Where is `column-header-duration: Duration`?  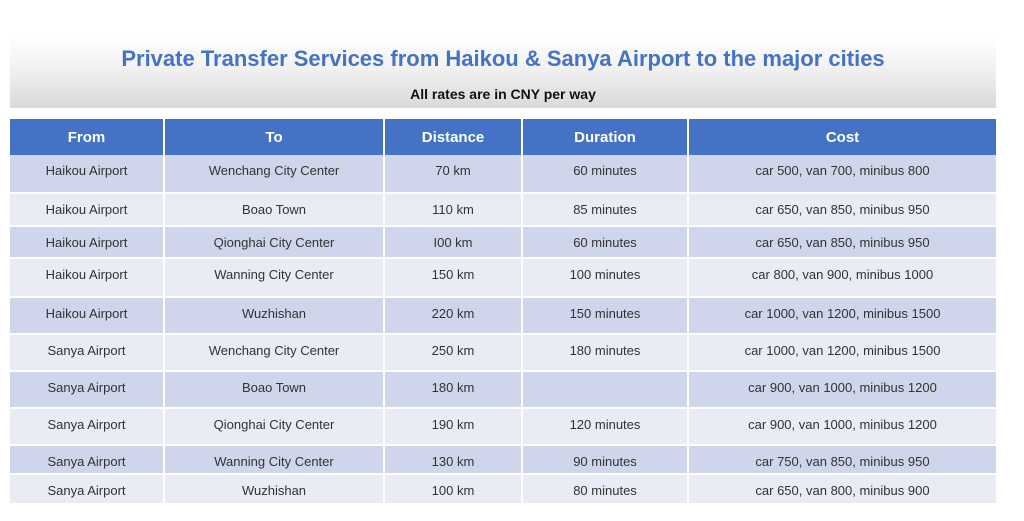
column-header-duration: Duration is located at coordinates (606, 137).